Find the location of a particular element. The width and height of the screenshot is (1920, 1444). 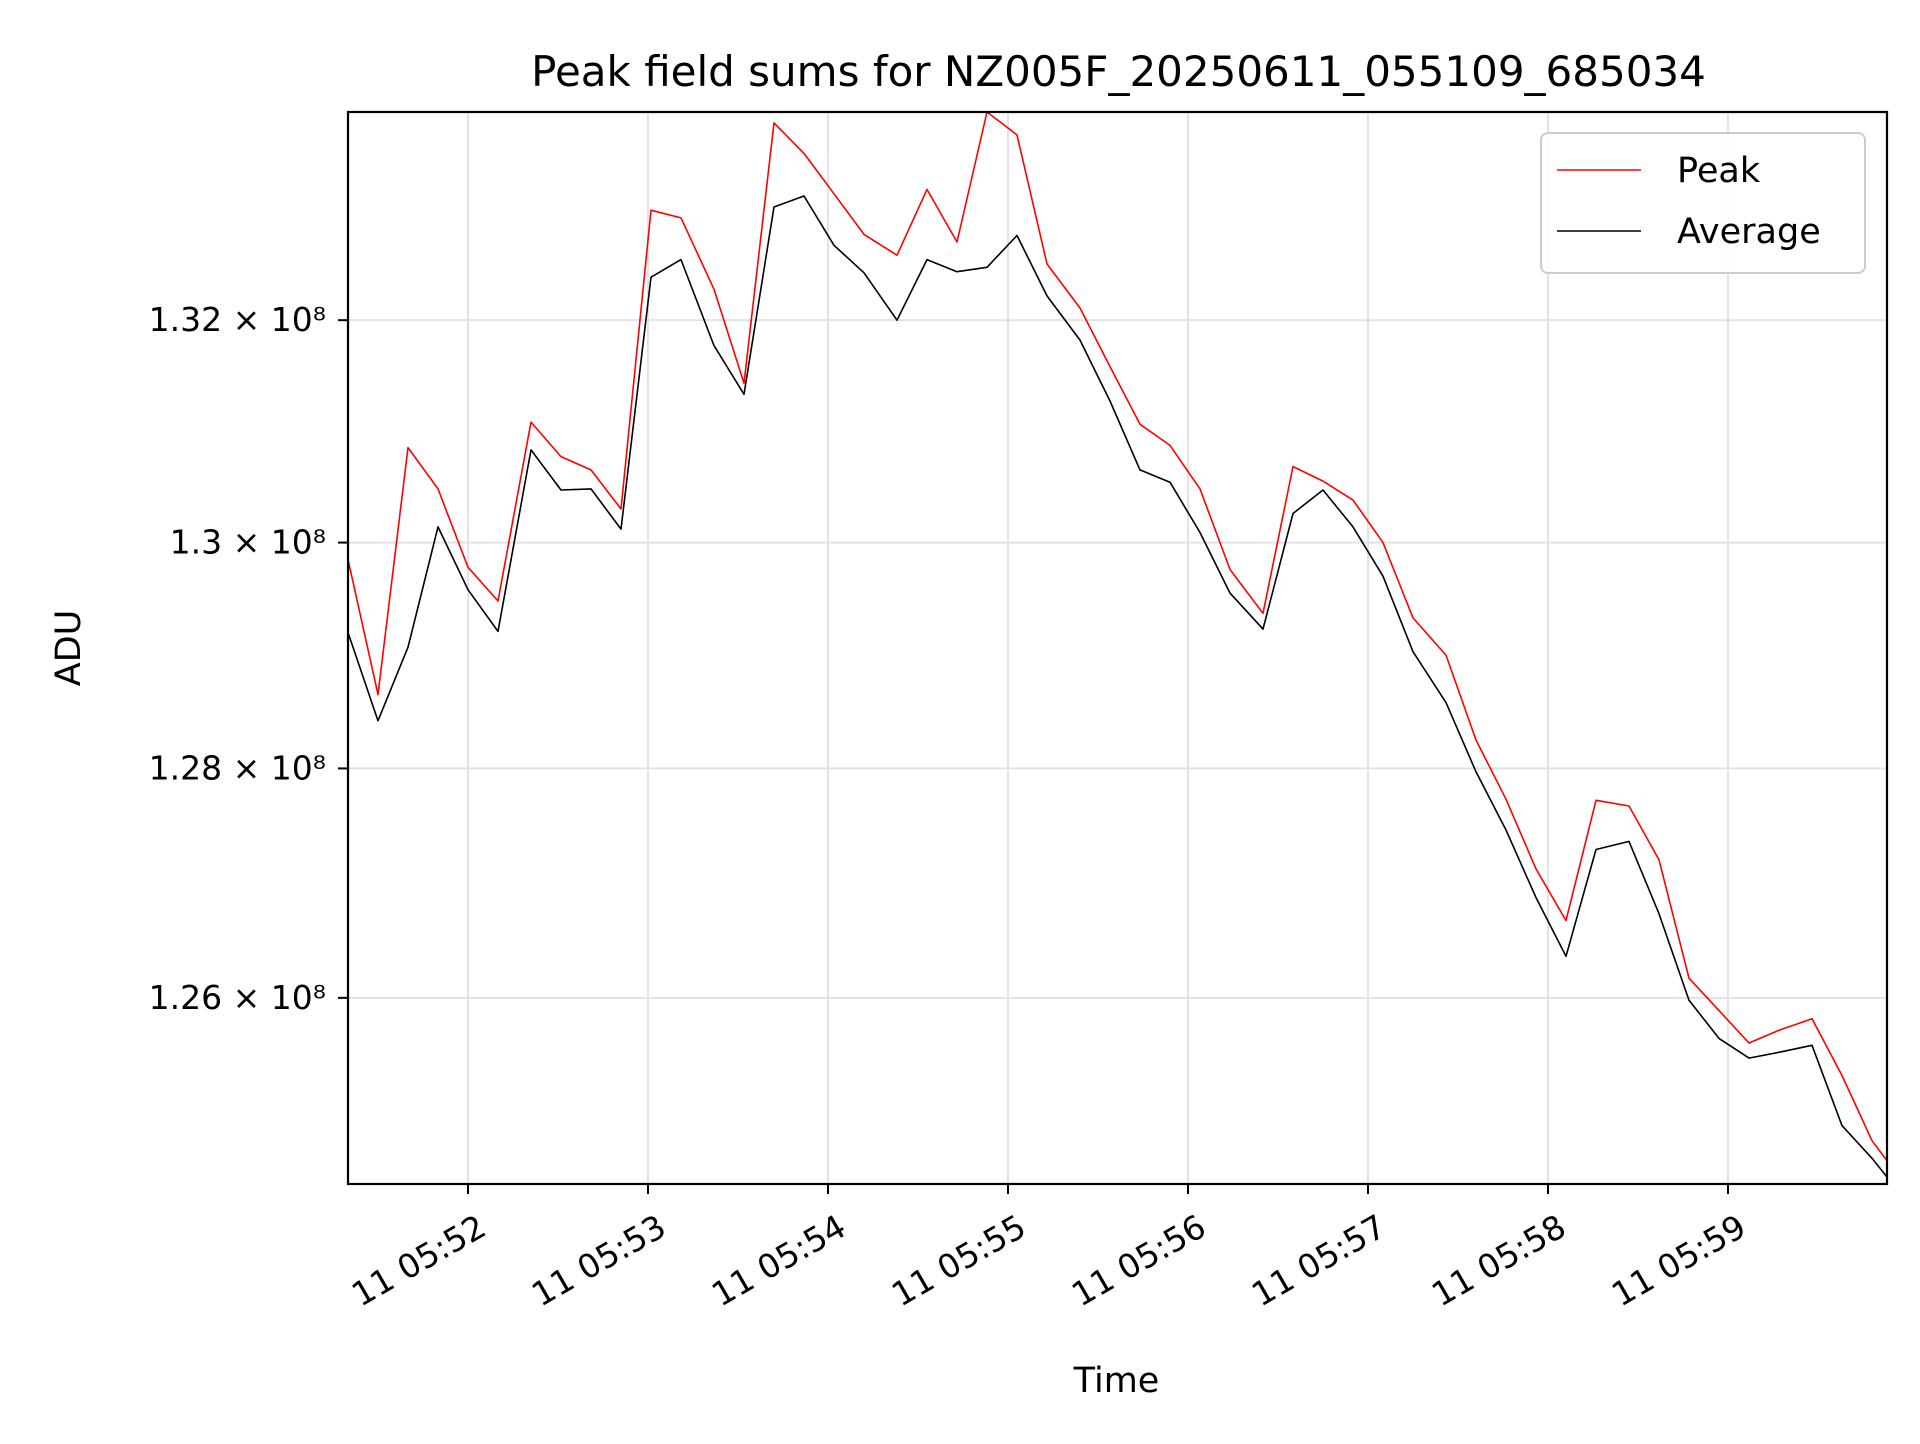

legend: Peak Average is located at coordinates (1703, 203).